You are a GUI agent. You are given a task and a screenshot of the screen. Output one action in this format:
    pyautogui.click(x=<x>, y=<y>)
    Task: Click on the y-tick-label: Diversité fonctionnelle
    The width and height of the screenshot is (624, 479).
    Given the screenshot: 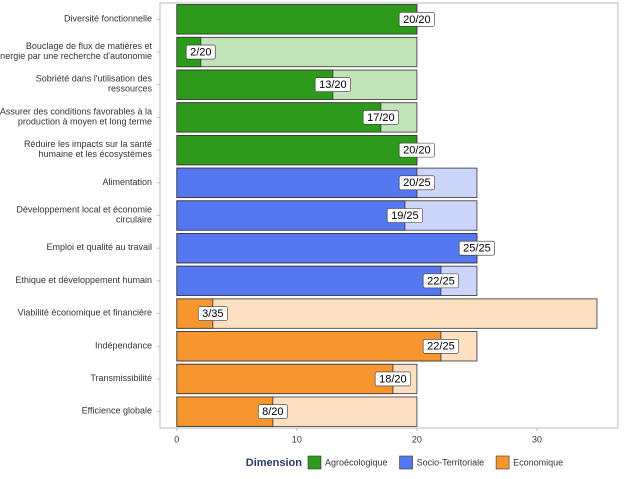 What is the action you would take?
    pyautogui.click(x=108, y=19)
    